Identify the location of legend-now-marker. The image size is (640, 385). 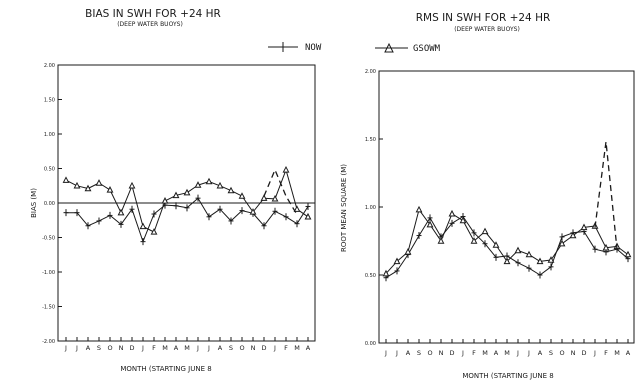
(283, 47).